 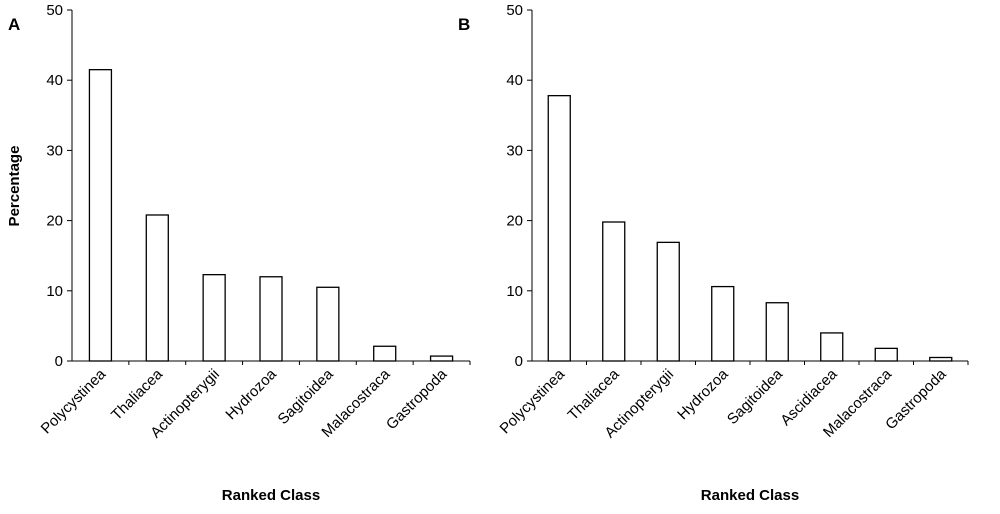 I want to click on panel-a-y-tick-label: 0, so click(x=59, y=361).